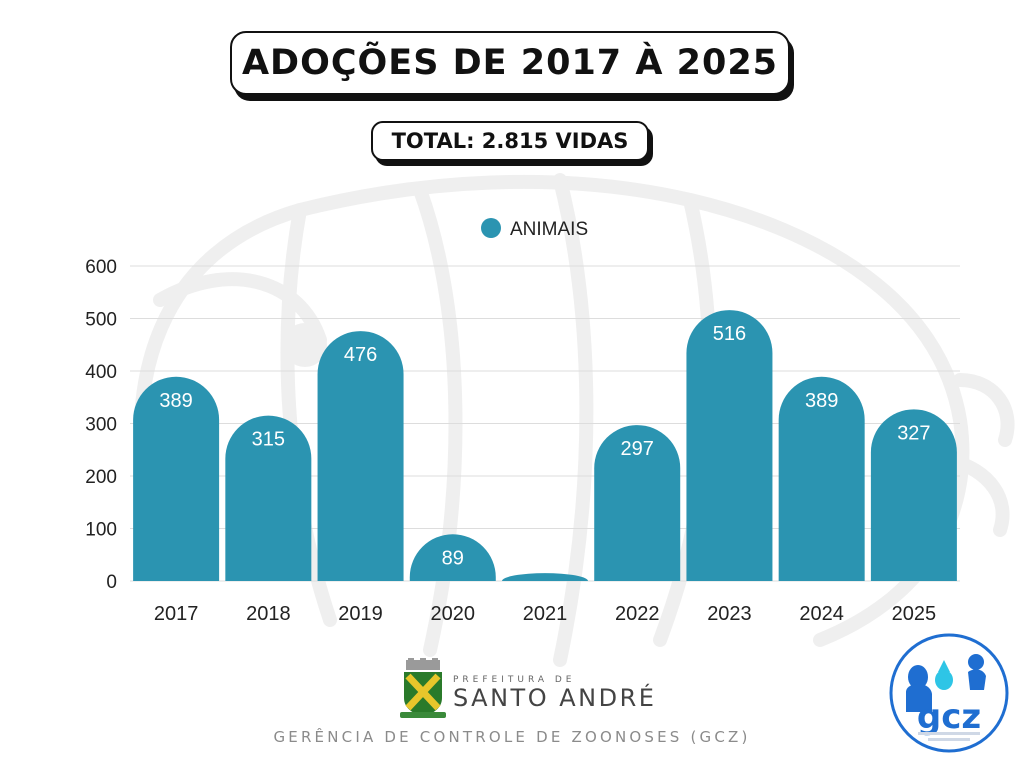  Describe the element at coordinates (360, 456) in the screenshot. I see `bar-2019` at that location.